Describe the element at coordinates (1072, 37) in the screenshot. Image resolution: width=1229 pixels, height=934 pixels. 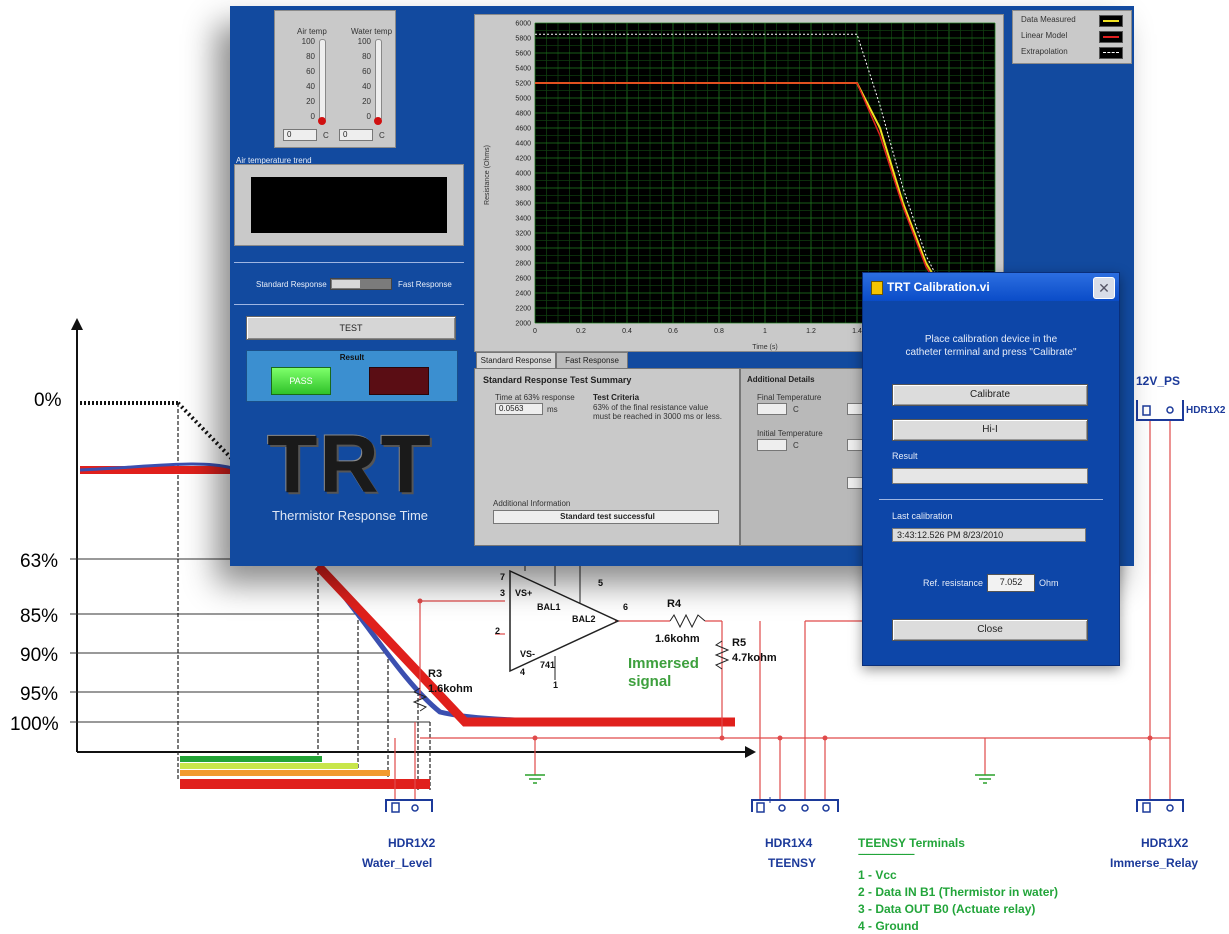
I see `chart-legend: Data Measured Linear Model Extrapolation` at that location.